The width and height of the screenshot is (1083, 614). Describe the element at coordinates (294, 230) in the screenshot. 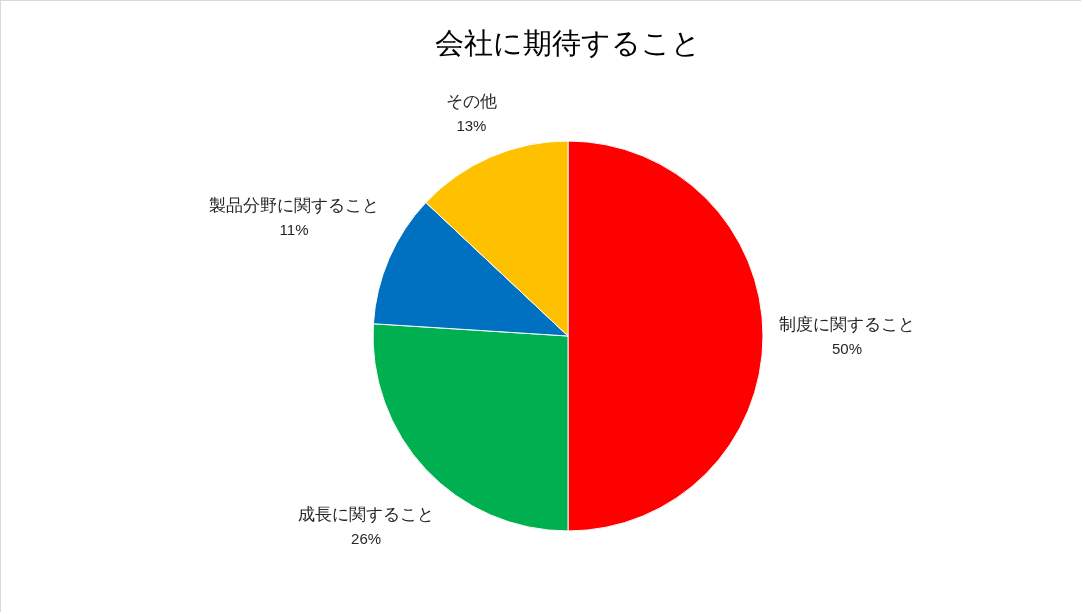

I see `data-label: 11%` at that location.